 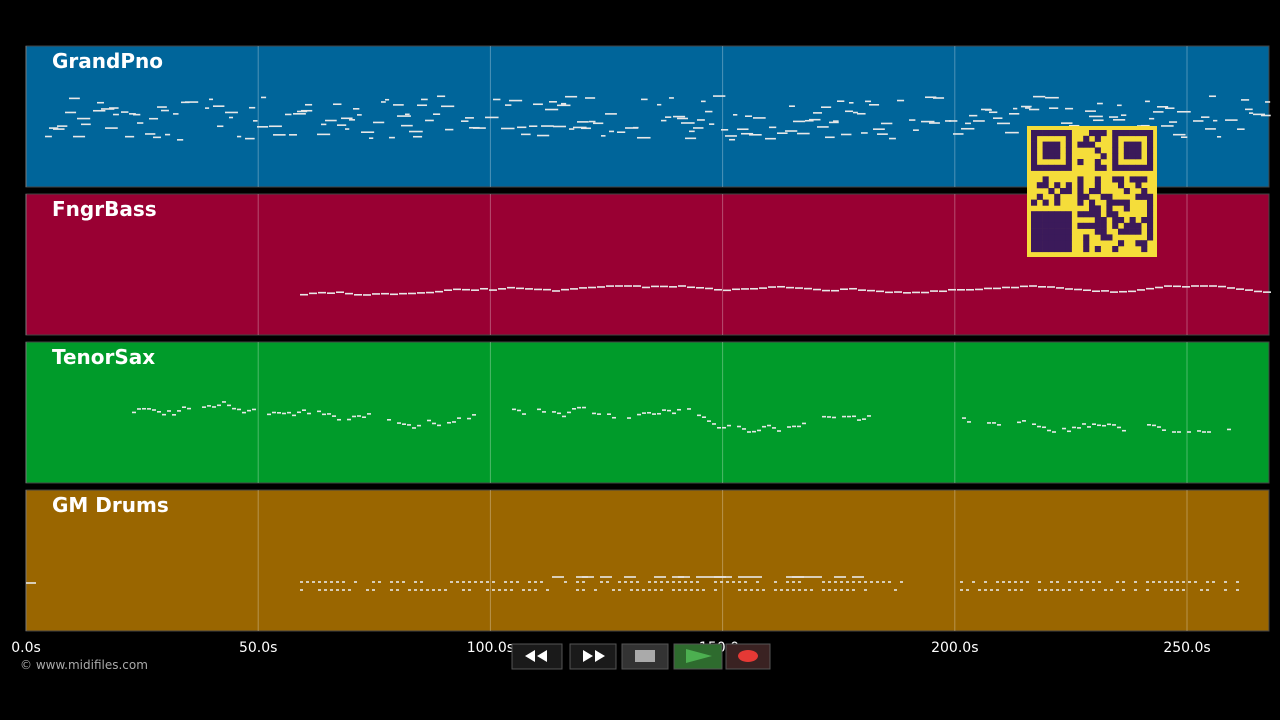 I want to click on credit: © www.midifiles.com, so click(x=84, y=665).